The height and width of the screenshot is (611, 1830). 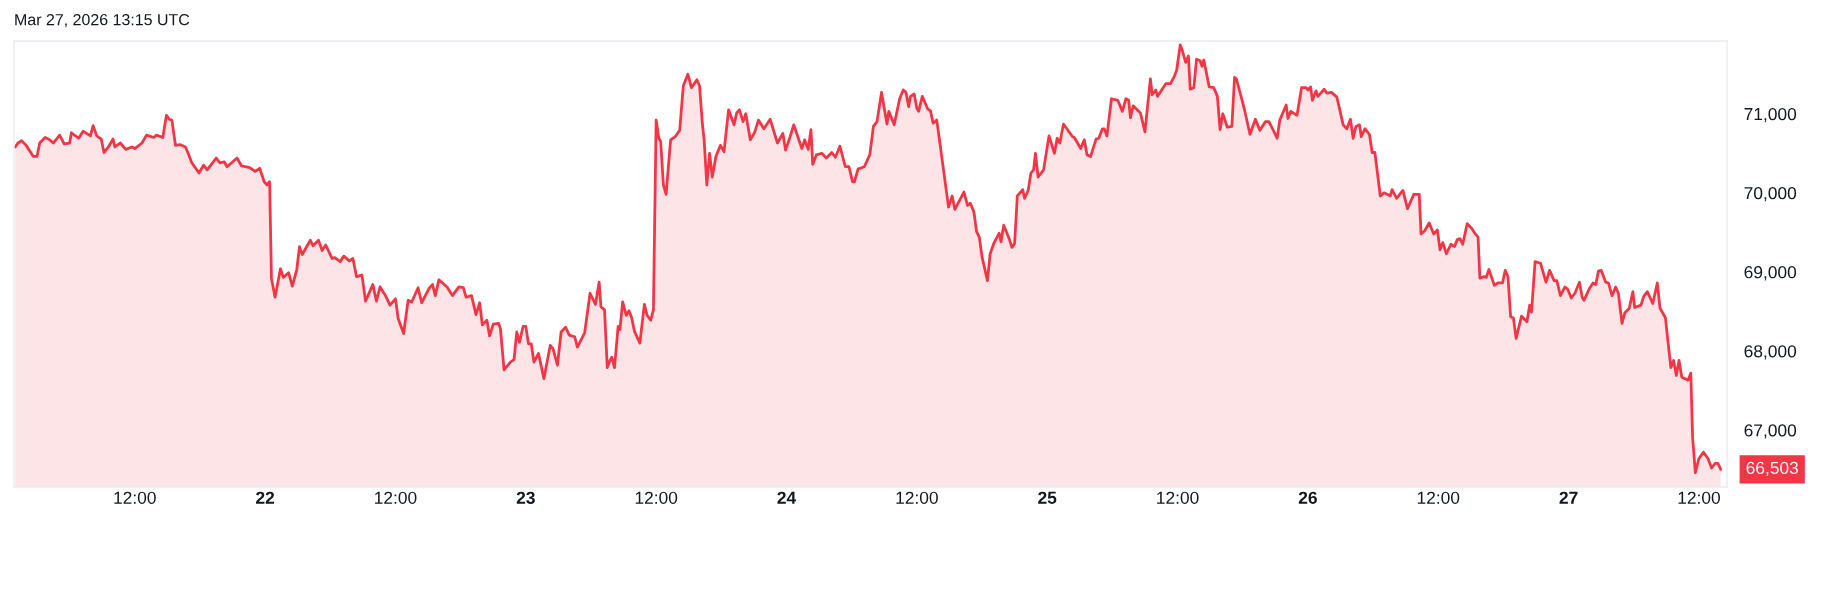 What do you see at coordinates (1770, 194) in the screenshot?
I see `y-tick-label: 70,000` at bounding box center [1770, 194].